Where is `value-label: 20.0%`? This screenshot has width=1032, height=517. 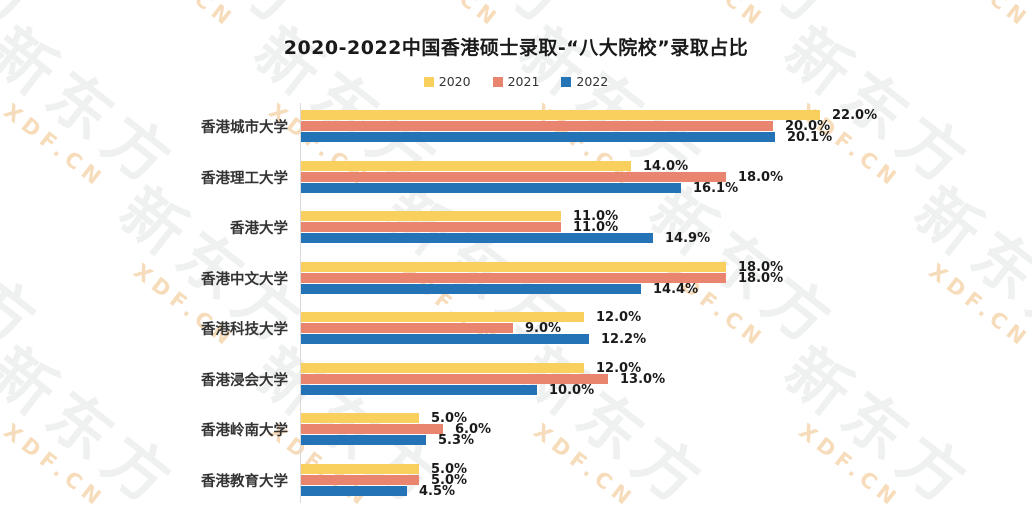 value-label: 20.0% is located at coordinates (808, 126).